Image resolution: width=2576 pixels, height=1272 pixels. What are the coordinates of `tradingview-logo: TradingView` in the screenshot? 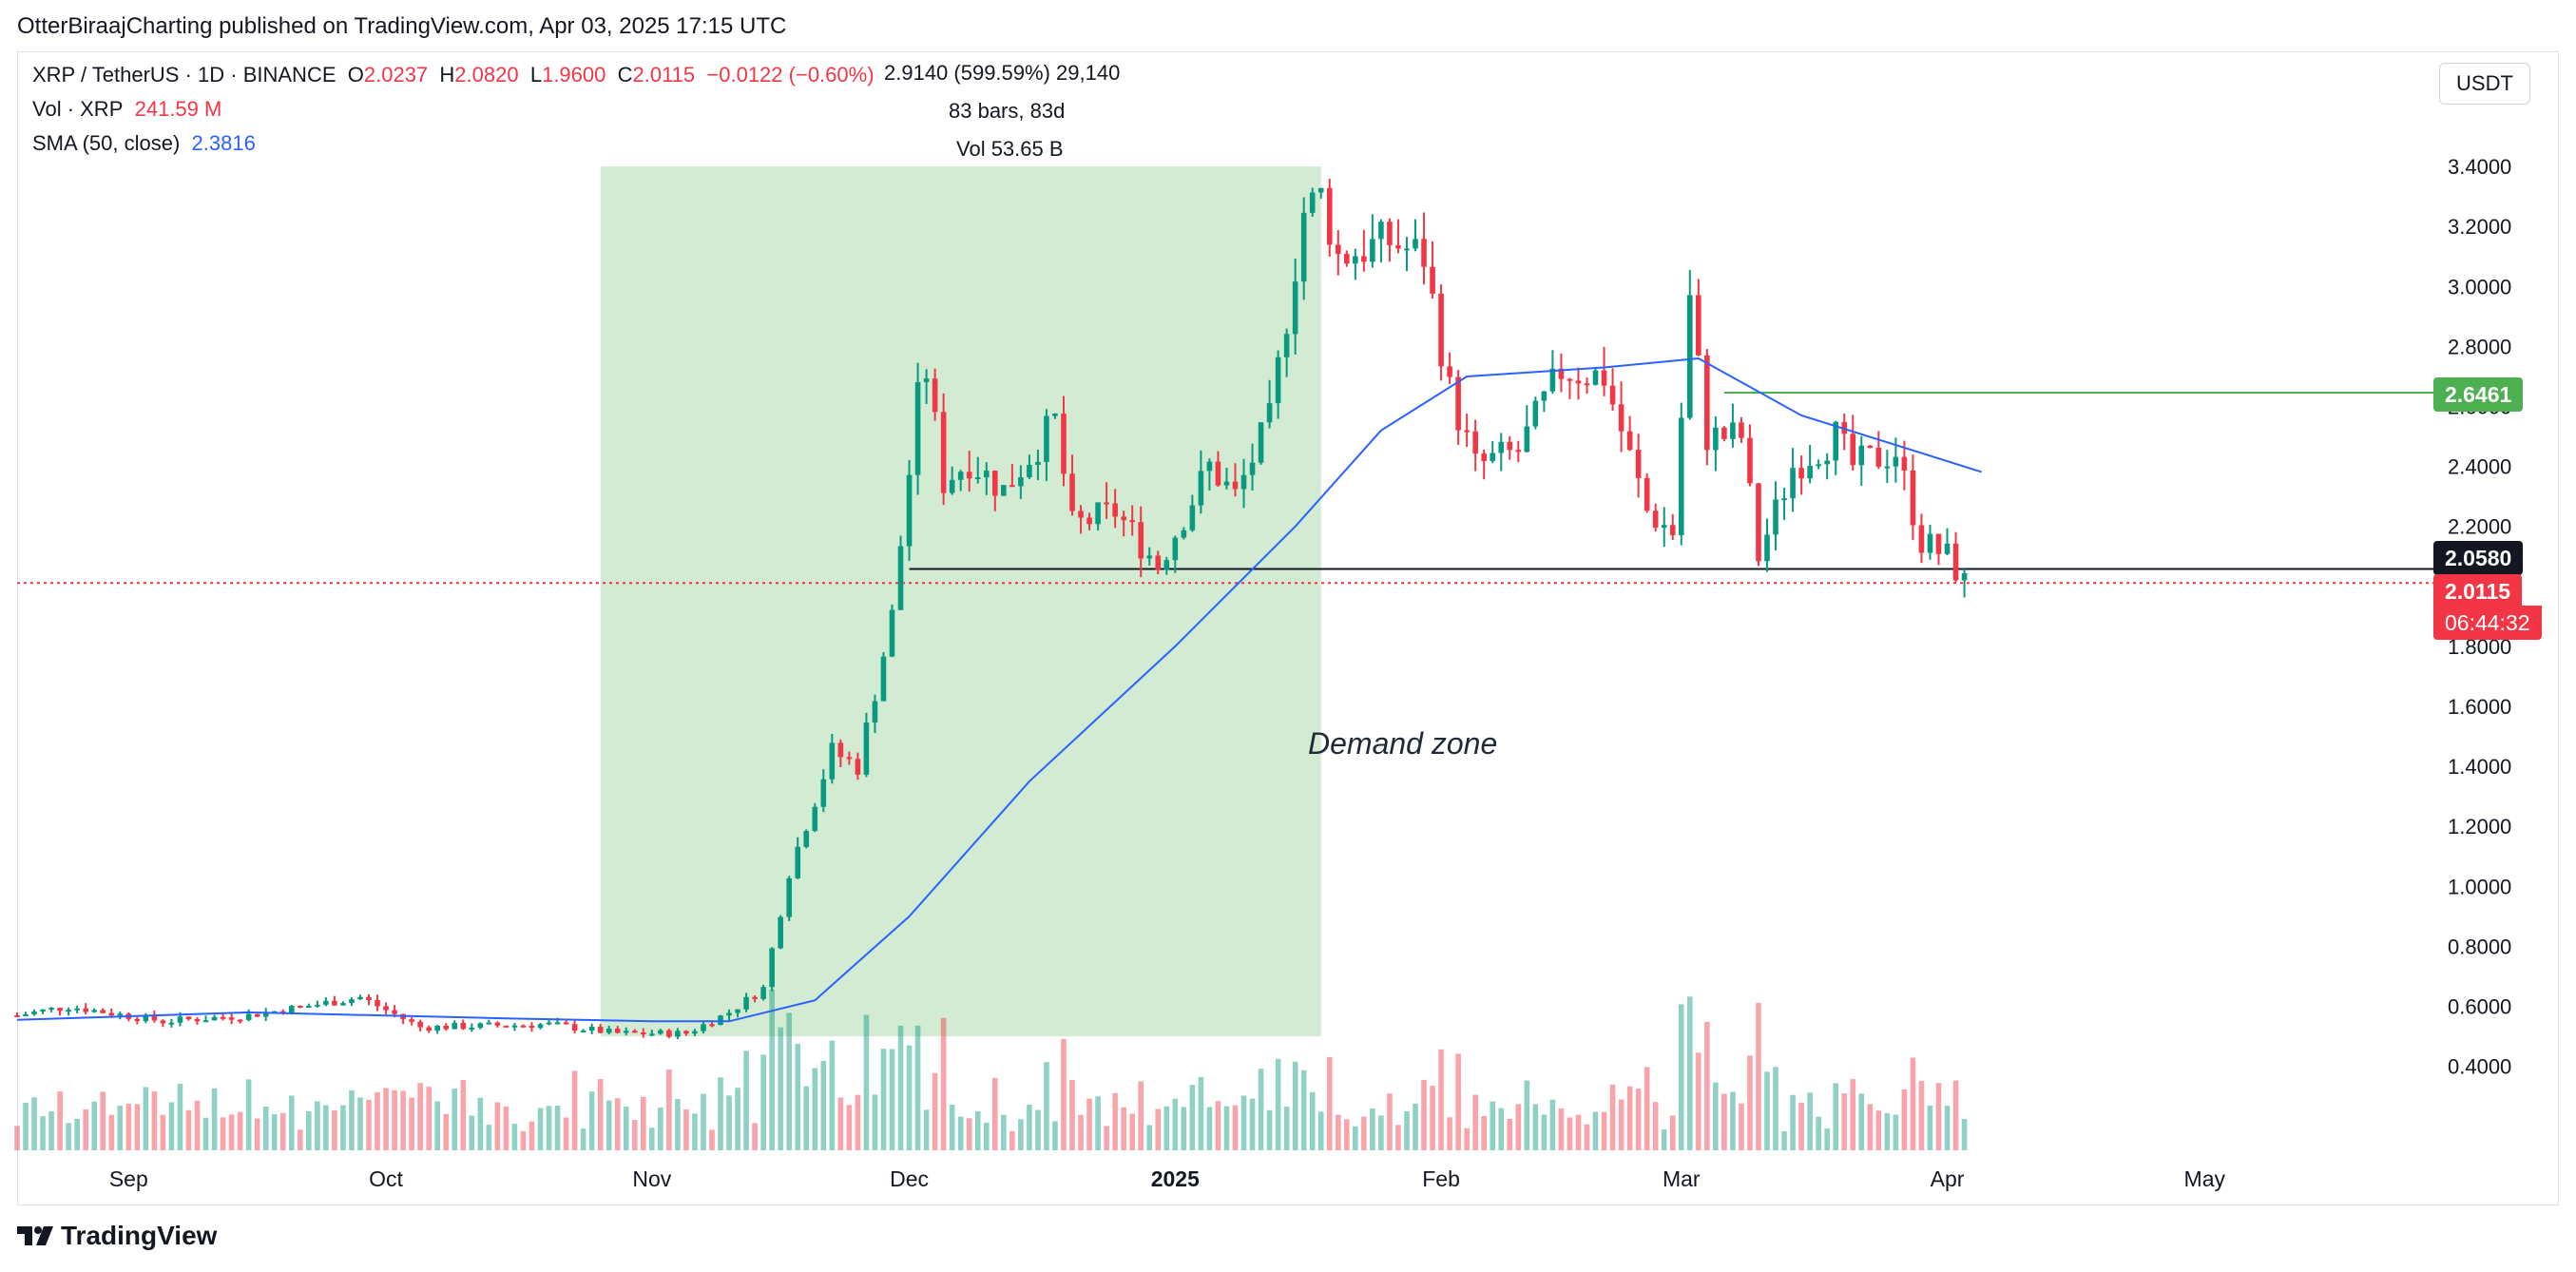 It's located at (117, 1236).